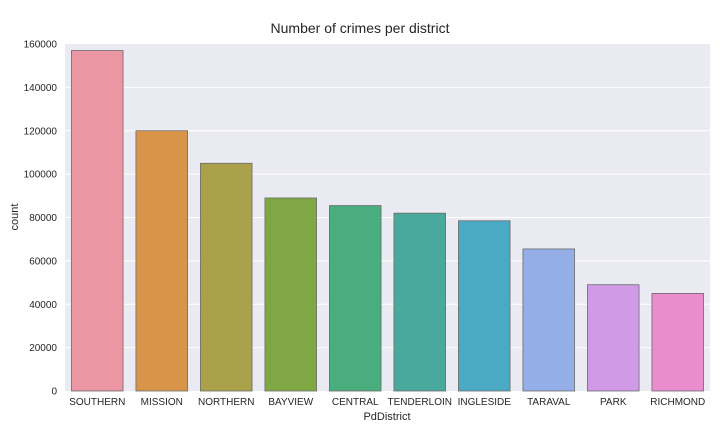  What do you see at coordinates (290, 294) in the screenshot?
I see `bar-bayview` at bounding box center [290, 294].